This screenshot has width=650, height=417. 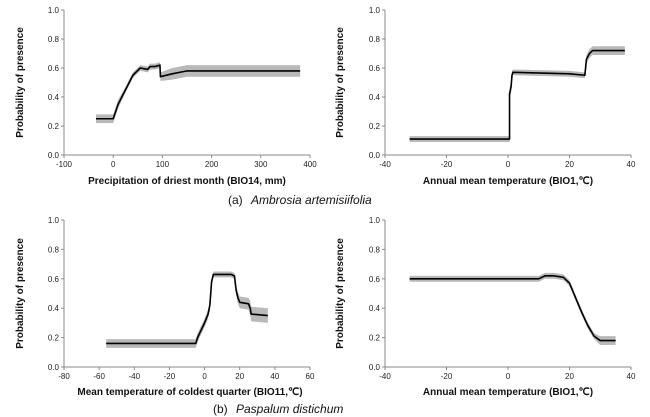 I want to click on x-tick-label: 400, so click(x=310, y=164).